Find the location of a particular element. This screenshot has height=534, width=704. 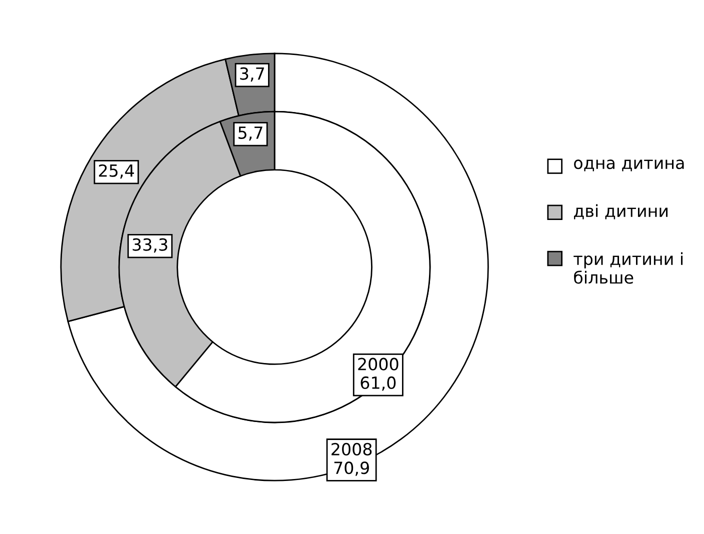

data-label: 3,7 is located at coordinates (252, 74).